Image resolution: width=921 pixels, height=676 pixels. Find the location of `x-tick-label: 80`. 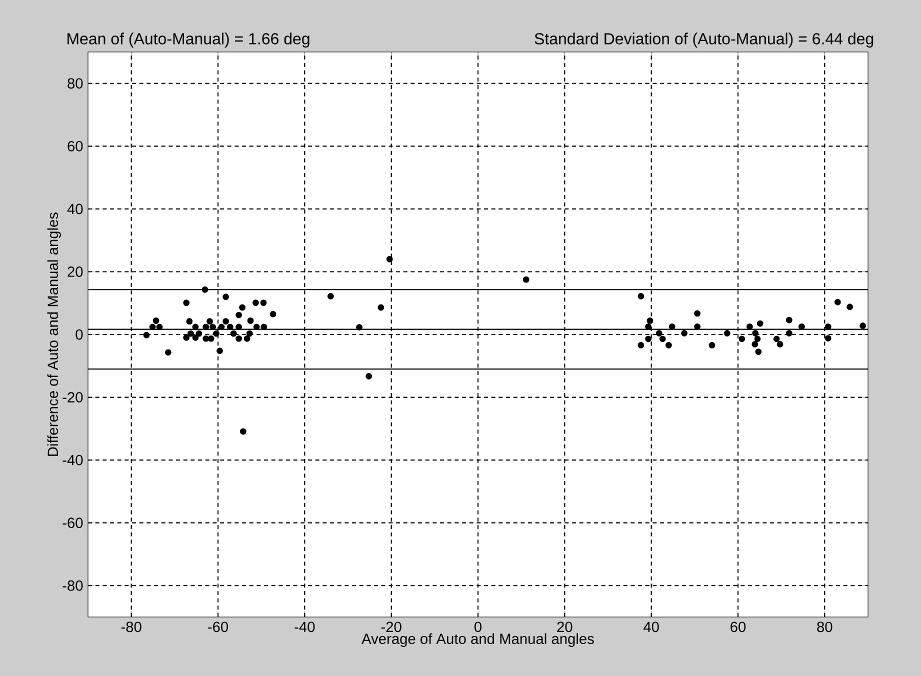

x-tick-label: 80 is located at coordinates (824, 627).